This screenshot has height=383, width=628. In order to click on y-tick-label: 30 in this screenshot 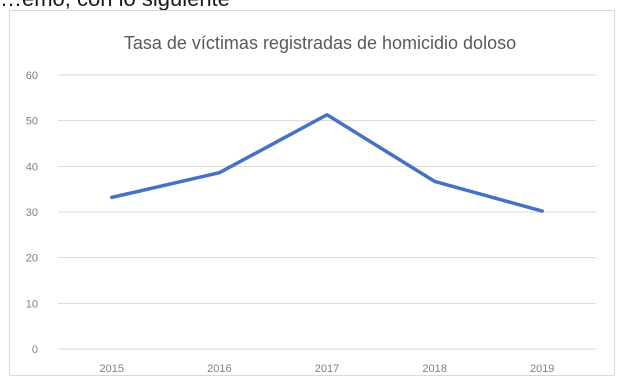, I will do `click(32, 213)`.